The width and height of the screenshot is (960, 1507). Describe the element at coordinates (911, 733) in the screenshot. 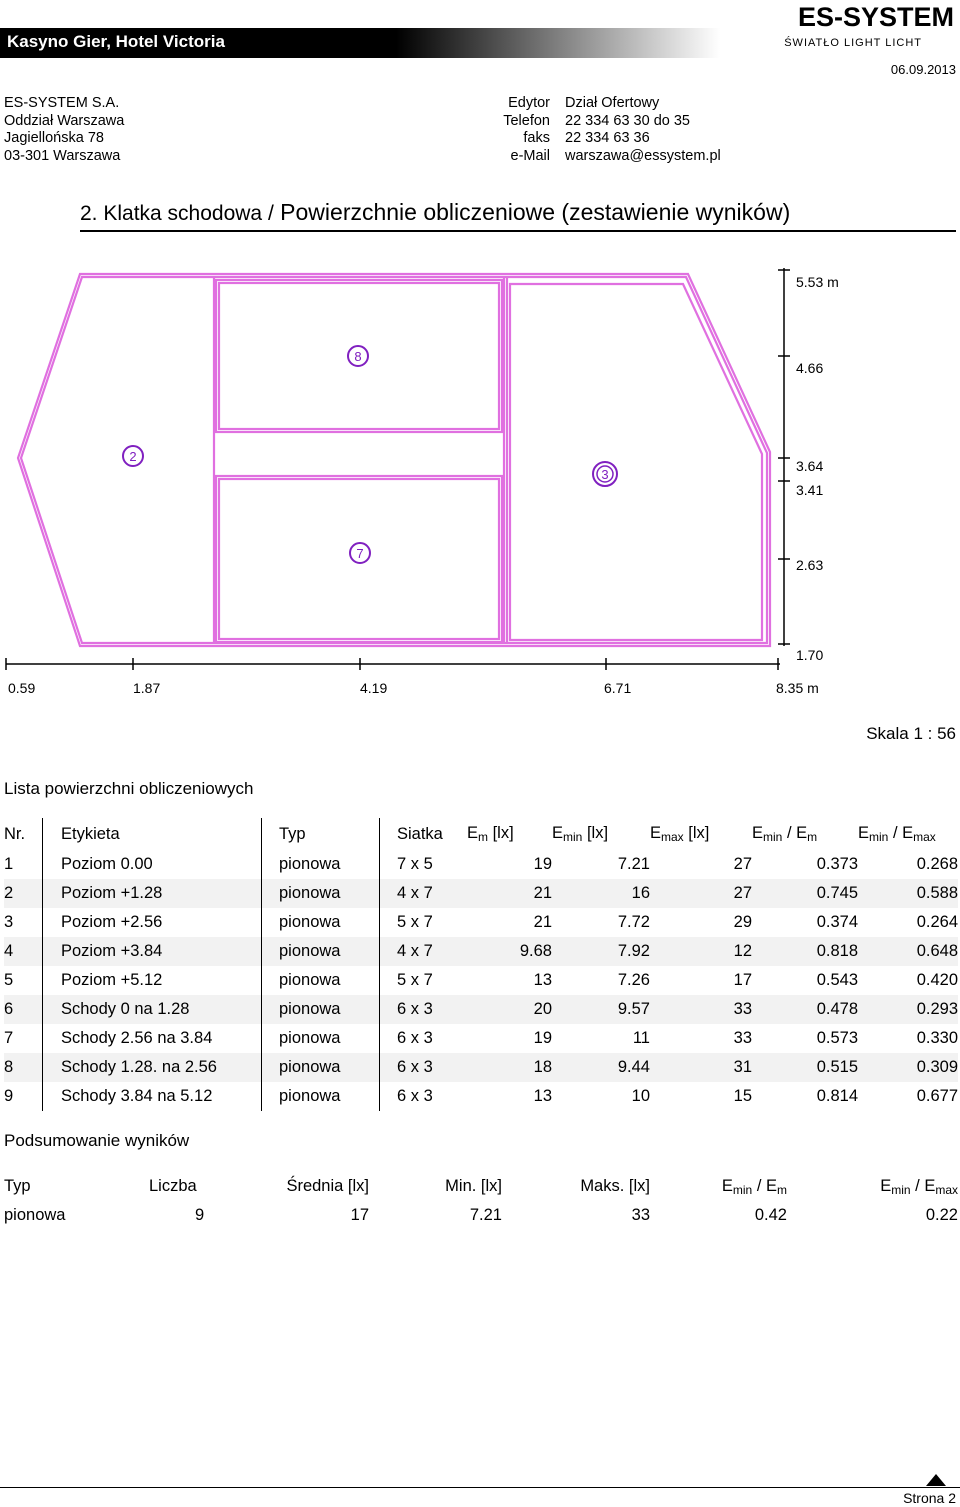

I see `plan-scale: Skala 1 : 56` at that location.